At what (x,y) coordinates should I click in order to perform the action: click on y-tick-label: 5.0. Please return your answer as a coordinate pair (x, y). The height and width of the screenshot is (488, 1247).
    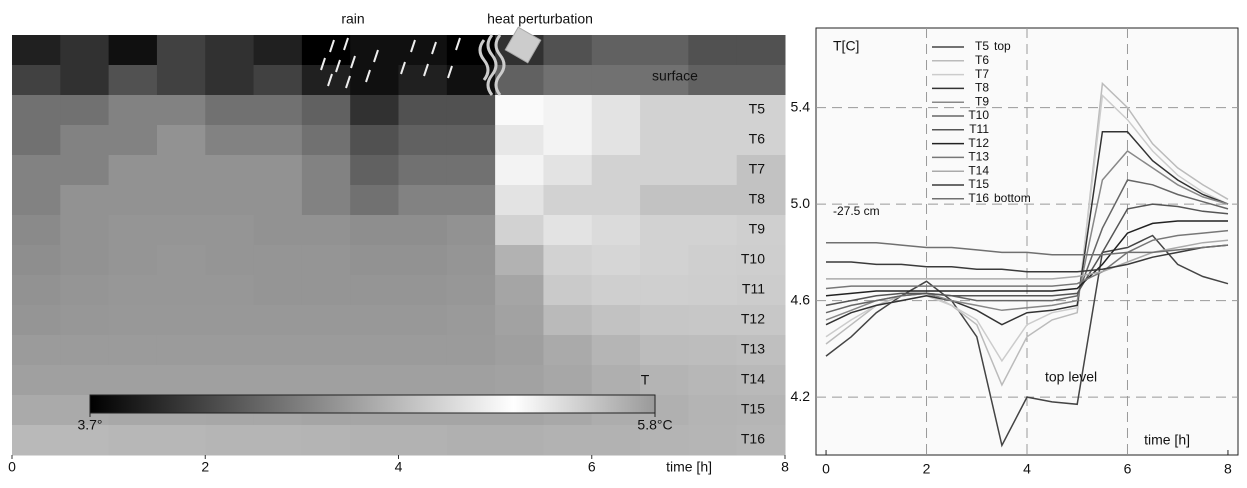
    Looking at the image, I should click on (801, 203).